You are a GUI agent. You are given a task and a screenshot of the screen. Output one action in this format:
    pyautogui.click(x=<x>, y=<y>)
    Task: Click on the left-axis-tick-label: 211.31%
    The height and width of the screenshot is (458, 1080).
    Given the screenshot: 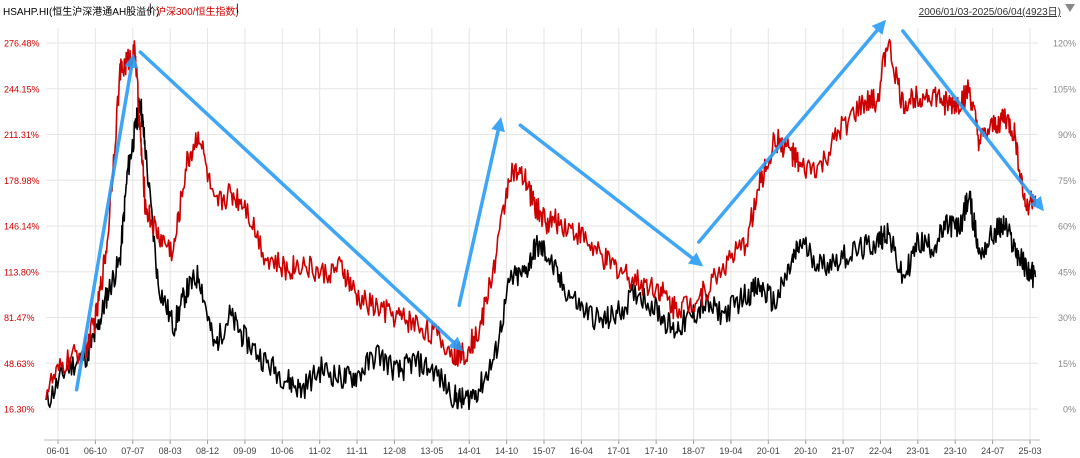 What is the action you would take?
    pyautogui.click(x=21, y=135)
    